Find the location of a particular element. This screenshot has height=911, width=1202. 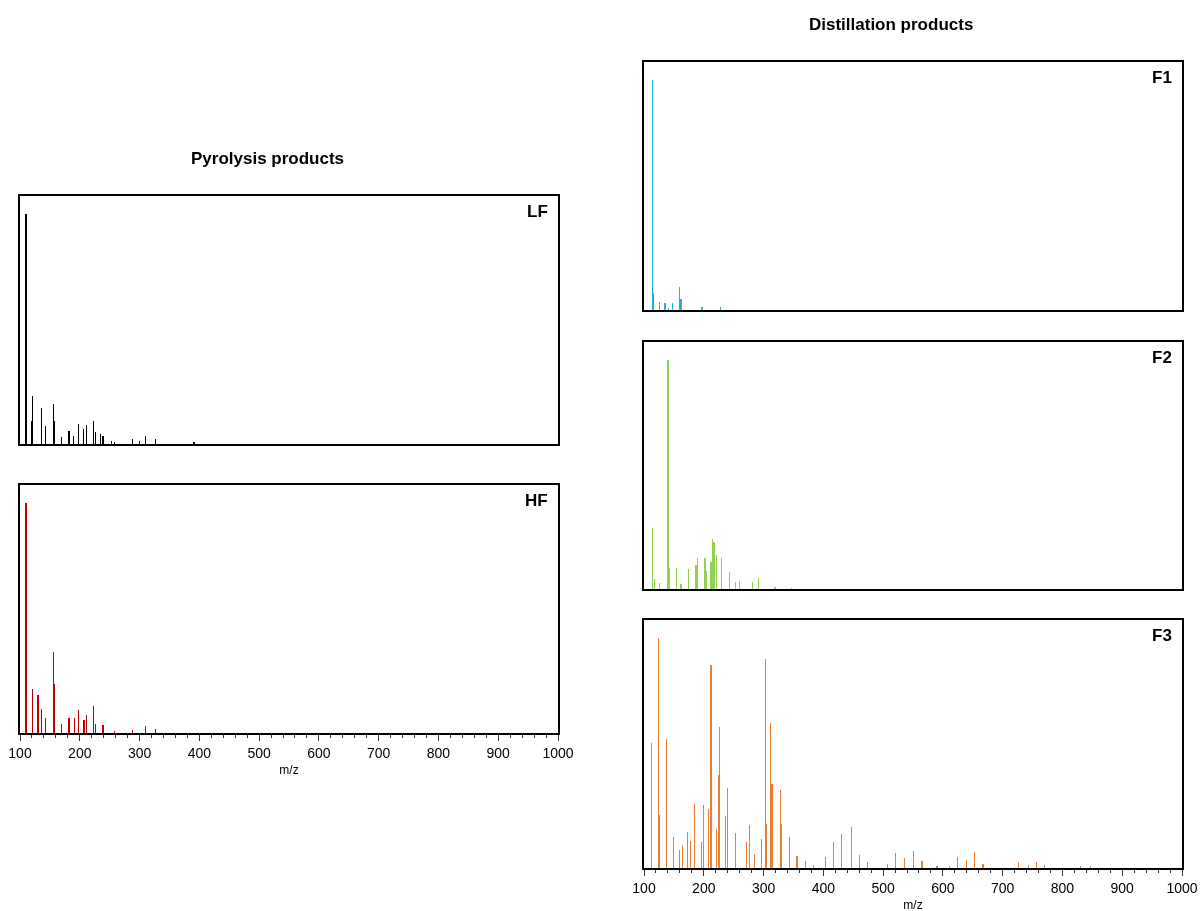

chart-title: HF is located at coordinates (536, 500).